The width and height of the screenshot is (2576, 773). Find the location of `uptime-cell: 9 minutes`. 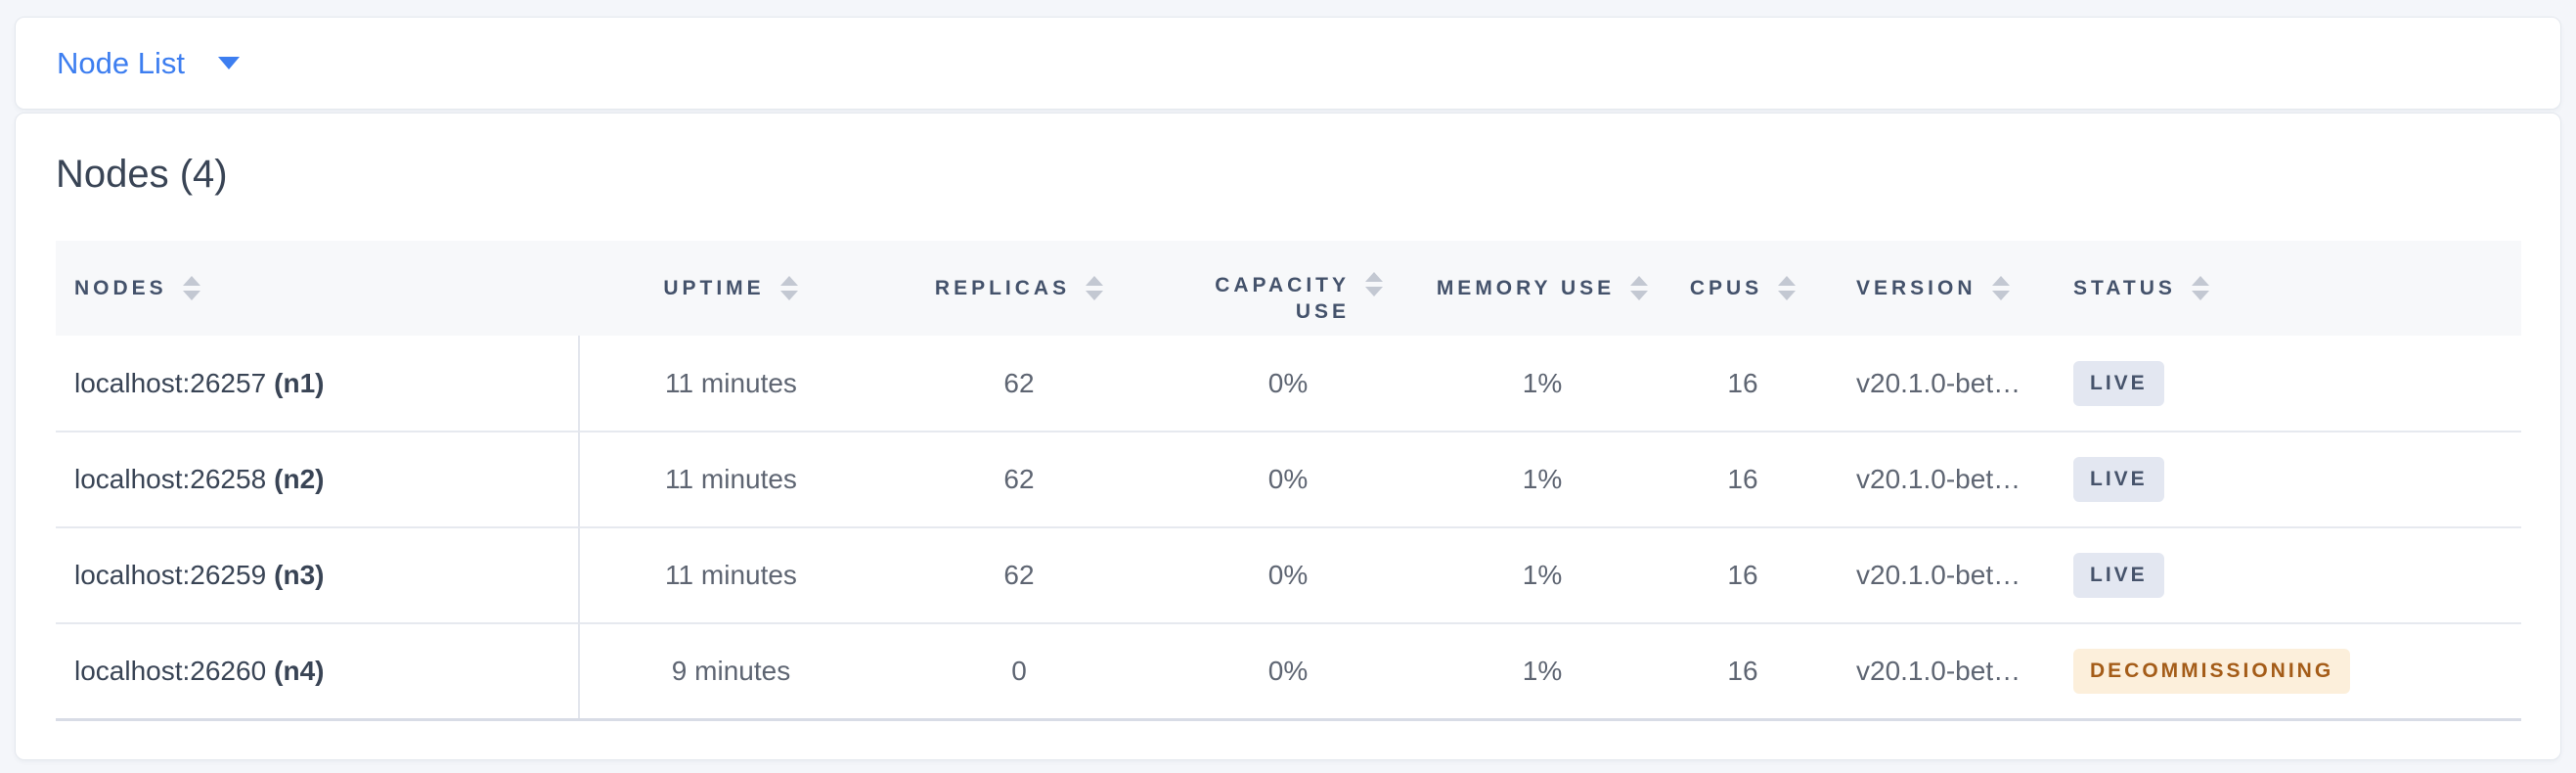

uptime-cell: 9 minutes is located at coordinates (730, 671).